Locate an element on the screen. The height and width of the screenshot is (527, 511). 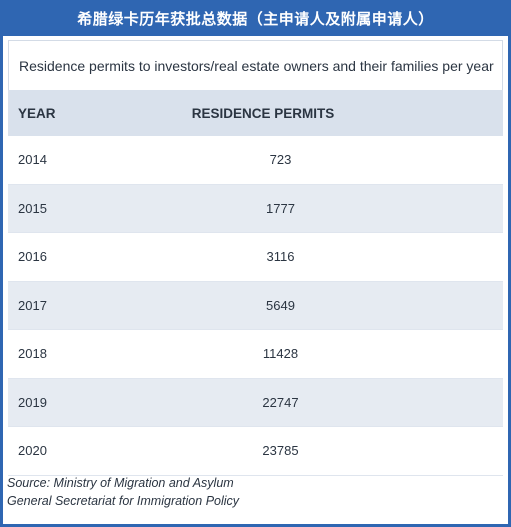
table-row: 2014 723 is located at coordinates (255, 160).